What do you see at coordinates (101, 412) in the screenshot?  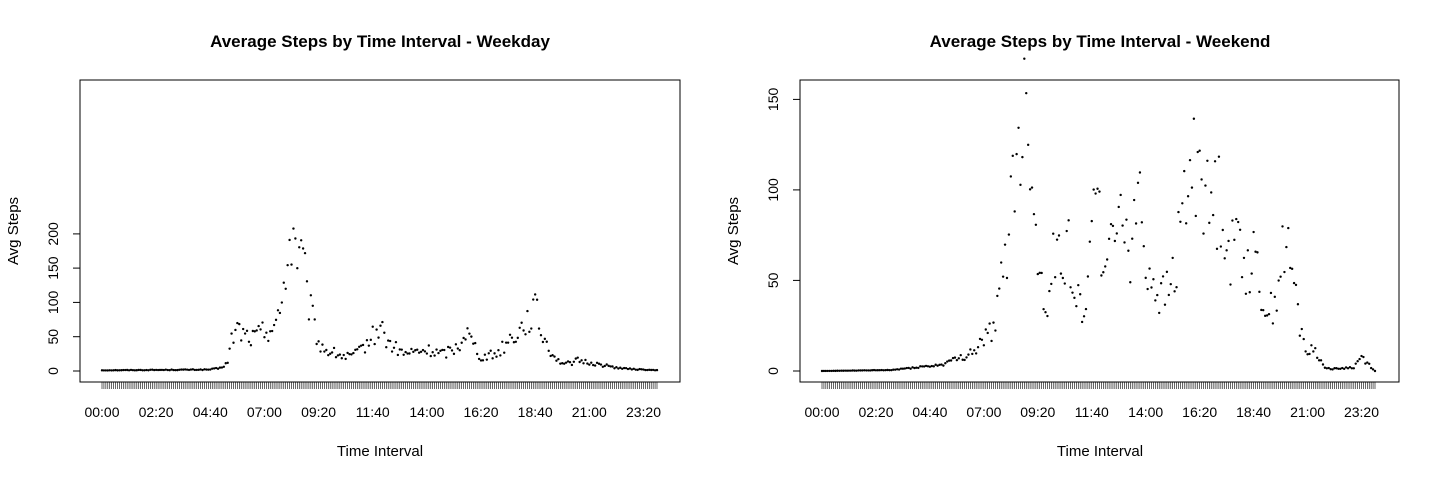 I see `x-tick-label: 00:00` at bounding box center [101, 412].